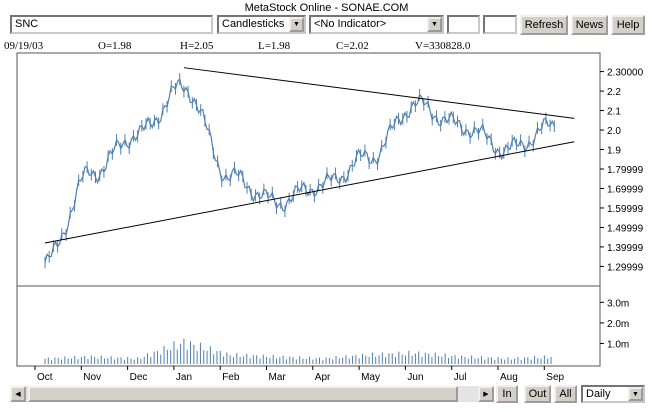 The height and width of the screenshot is (411, 653). I want to click on price-tick-label: 1.49999, so click(625, 228).